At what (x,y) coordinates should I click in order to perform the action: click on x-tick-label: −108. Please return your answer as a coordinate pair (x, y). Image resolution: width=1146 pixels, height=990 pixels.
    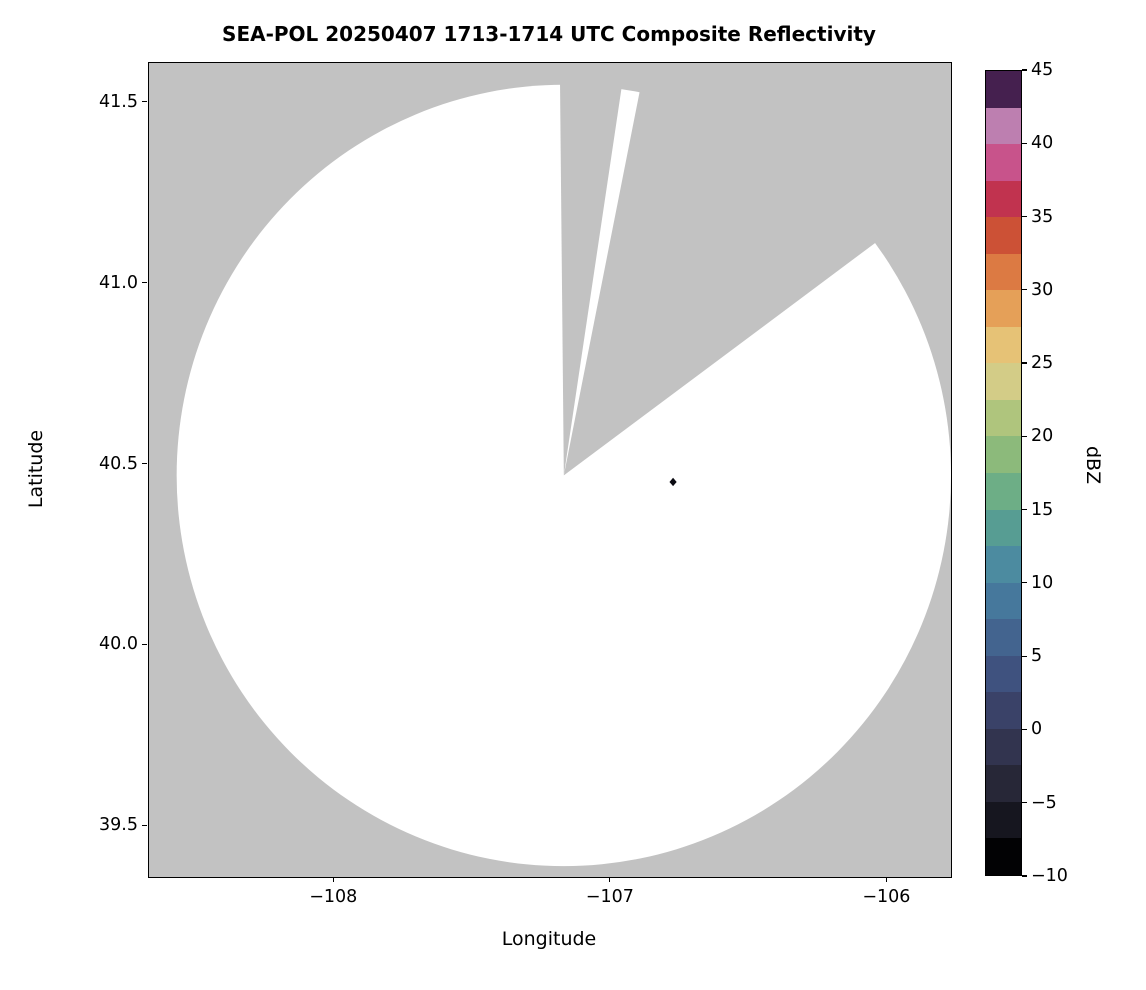
    Looking at the image, I should click on (333, 897).